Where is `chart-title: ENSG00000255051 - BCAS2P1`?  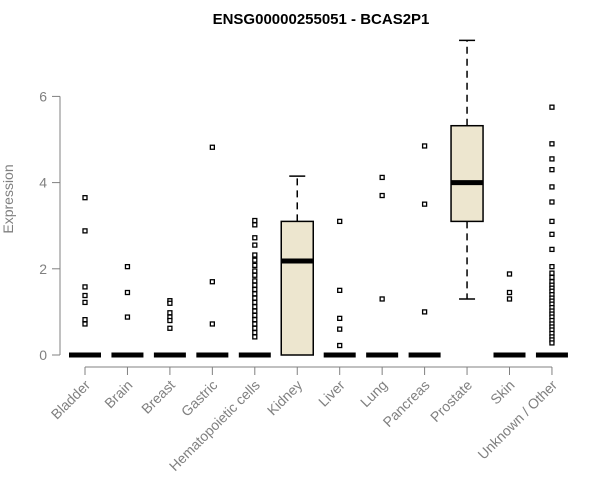 chart-title: ENSG00000255051 - BCAS2P1 is located at coordinates (321, 19).